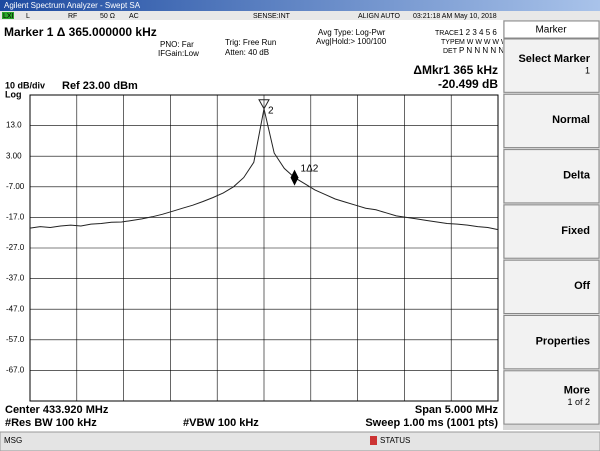 The width and height of the screenshot is (600, 451). Describe the element at coordinates (107, 16) in the screenshot. I see `impedance: 50 Ω` at that location.